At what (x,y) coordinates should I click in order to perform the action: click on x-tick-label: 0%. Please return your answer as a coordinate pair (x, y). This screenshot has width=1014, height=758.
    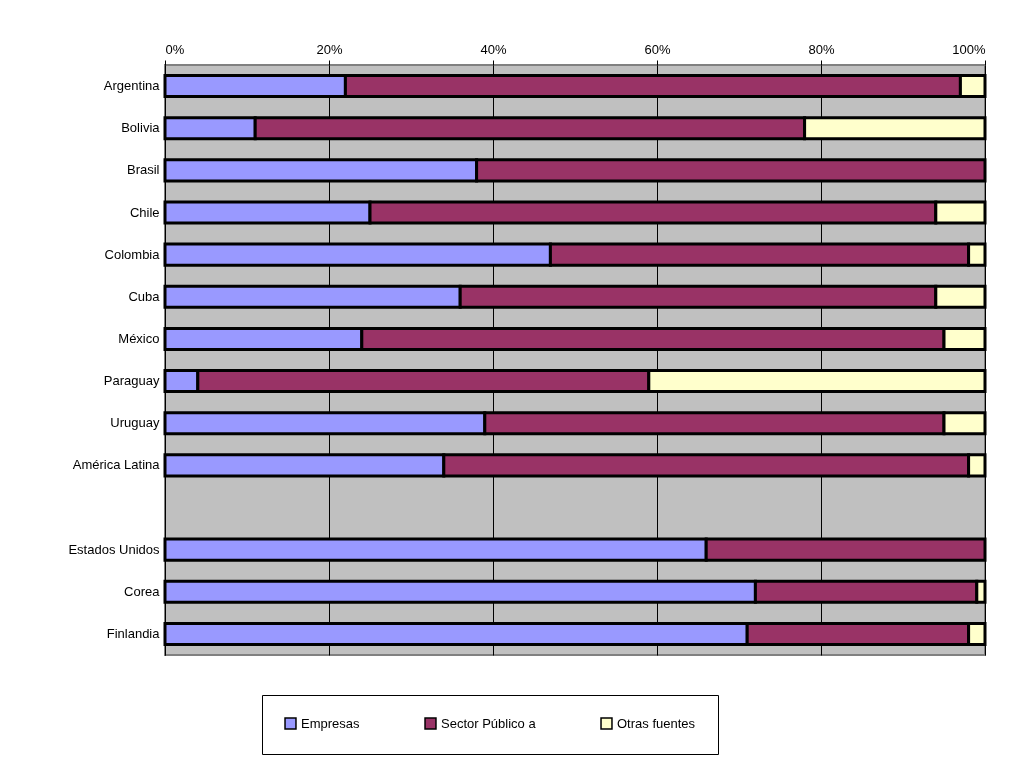
    Looking at the image, I should click on (175, 49).